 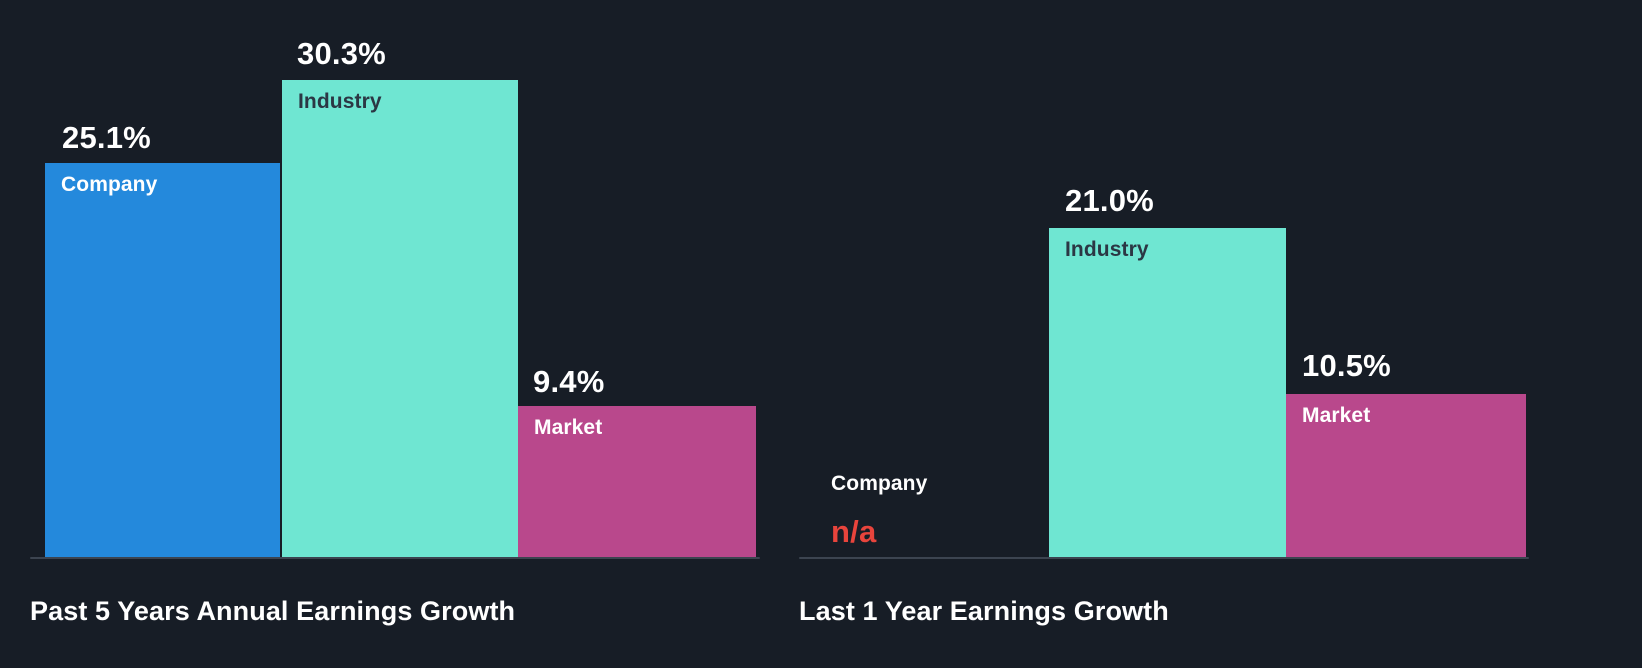 What do you see at coordinates (1164, 558) in the screenshot?
I see `baseline-axis-right` at bounding box center [1164, 558].